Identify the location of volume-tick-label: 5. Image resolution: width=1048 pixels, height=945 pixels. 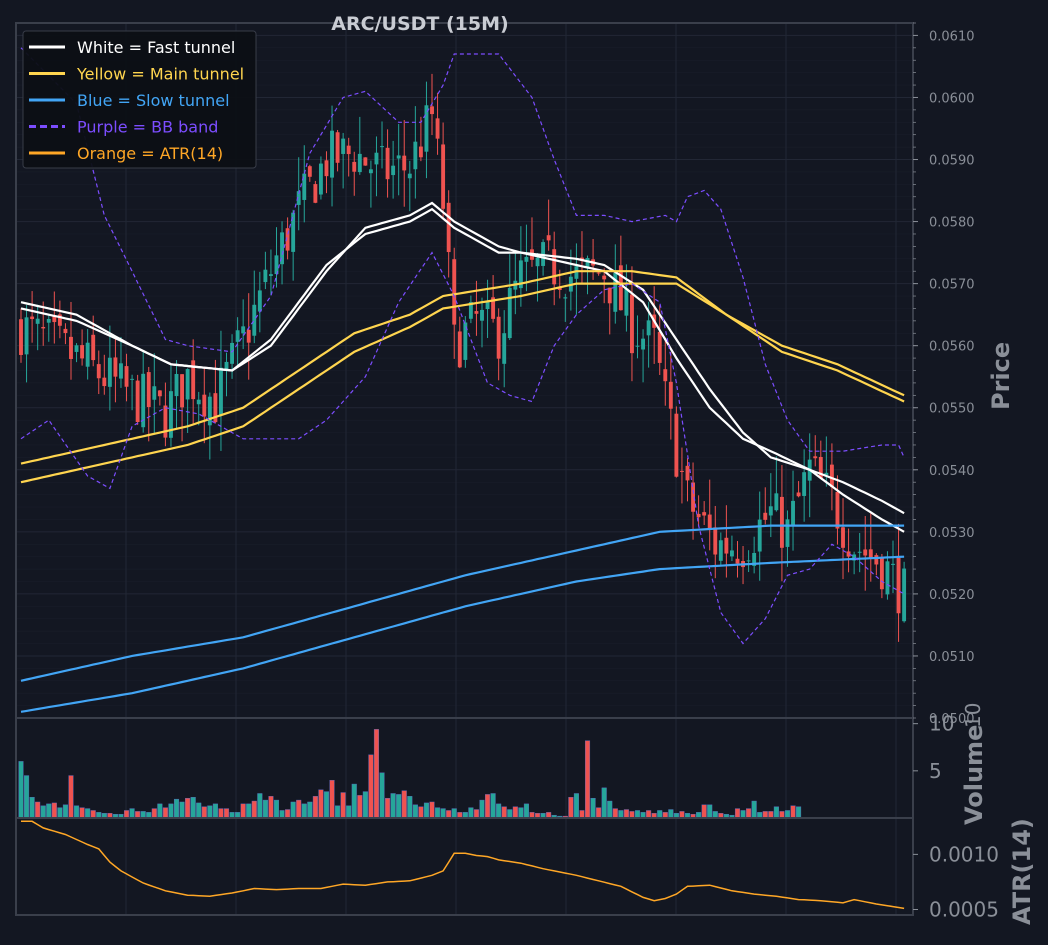
(935, 771).